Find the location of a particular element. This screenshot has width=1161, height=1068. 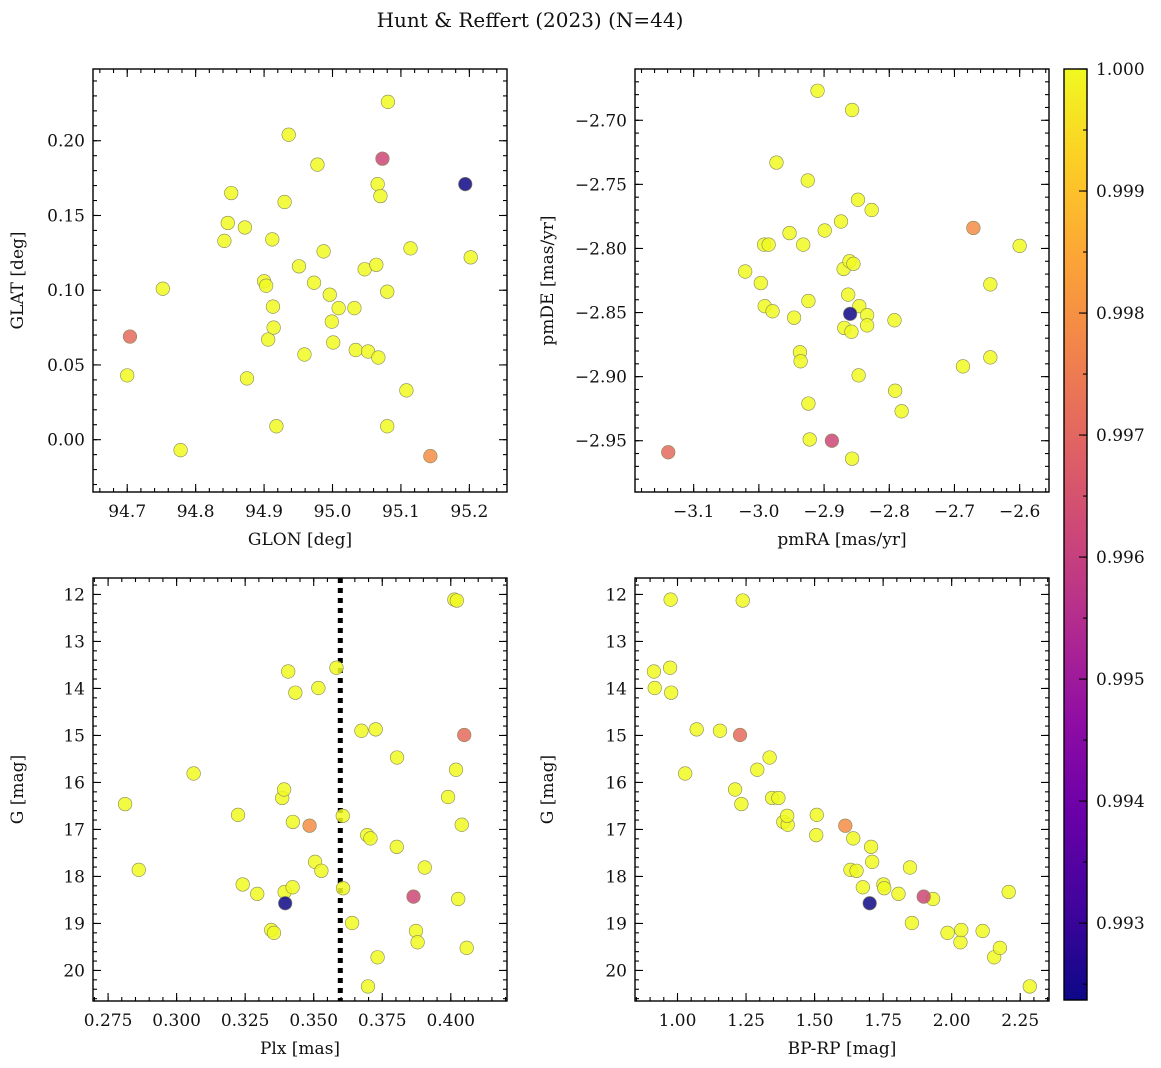

y-tick-label: −2.75 is located at coordinates (601, 185).